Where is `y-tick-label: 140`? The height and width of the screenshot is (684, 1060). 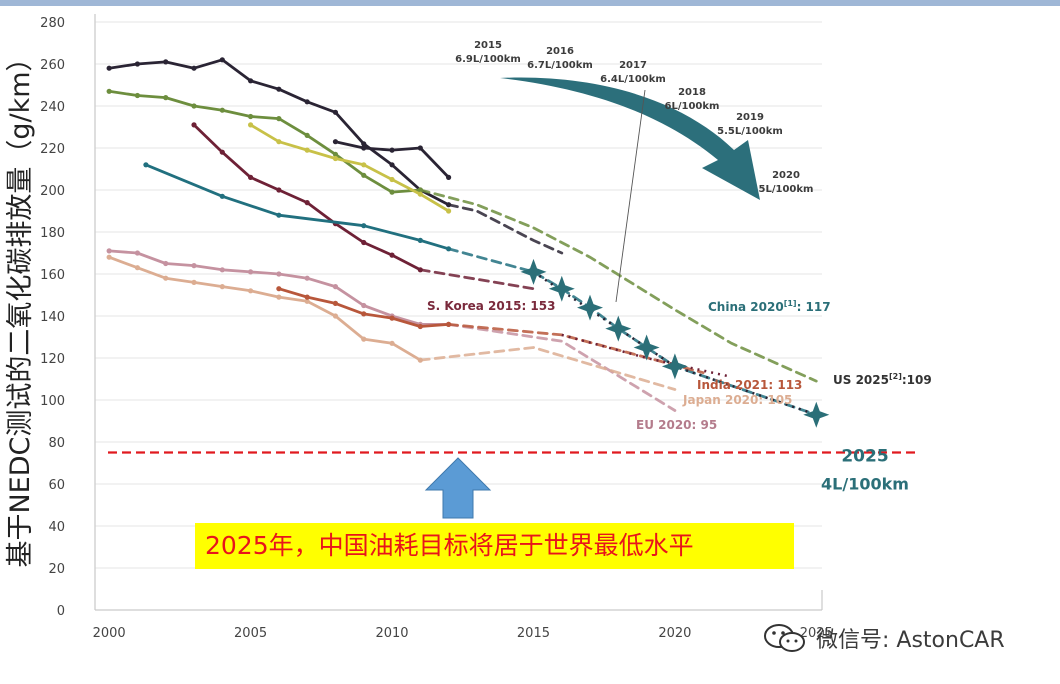
y-tick-label: 140 is located at coordinates (52, 317).